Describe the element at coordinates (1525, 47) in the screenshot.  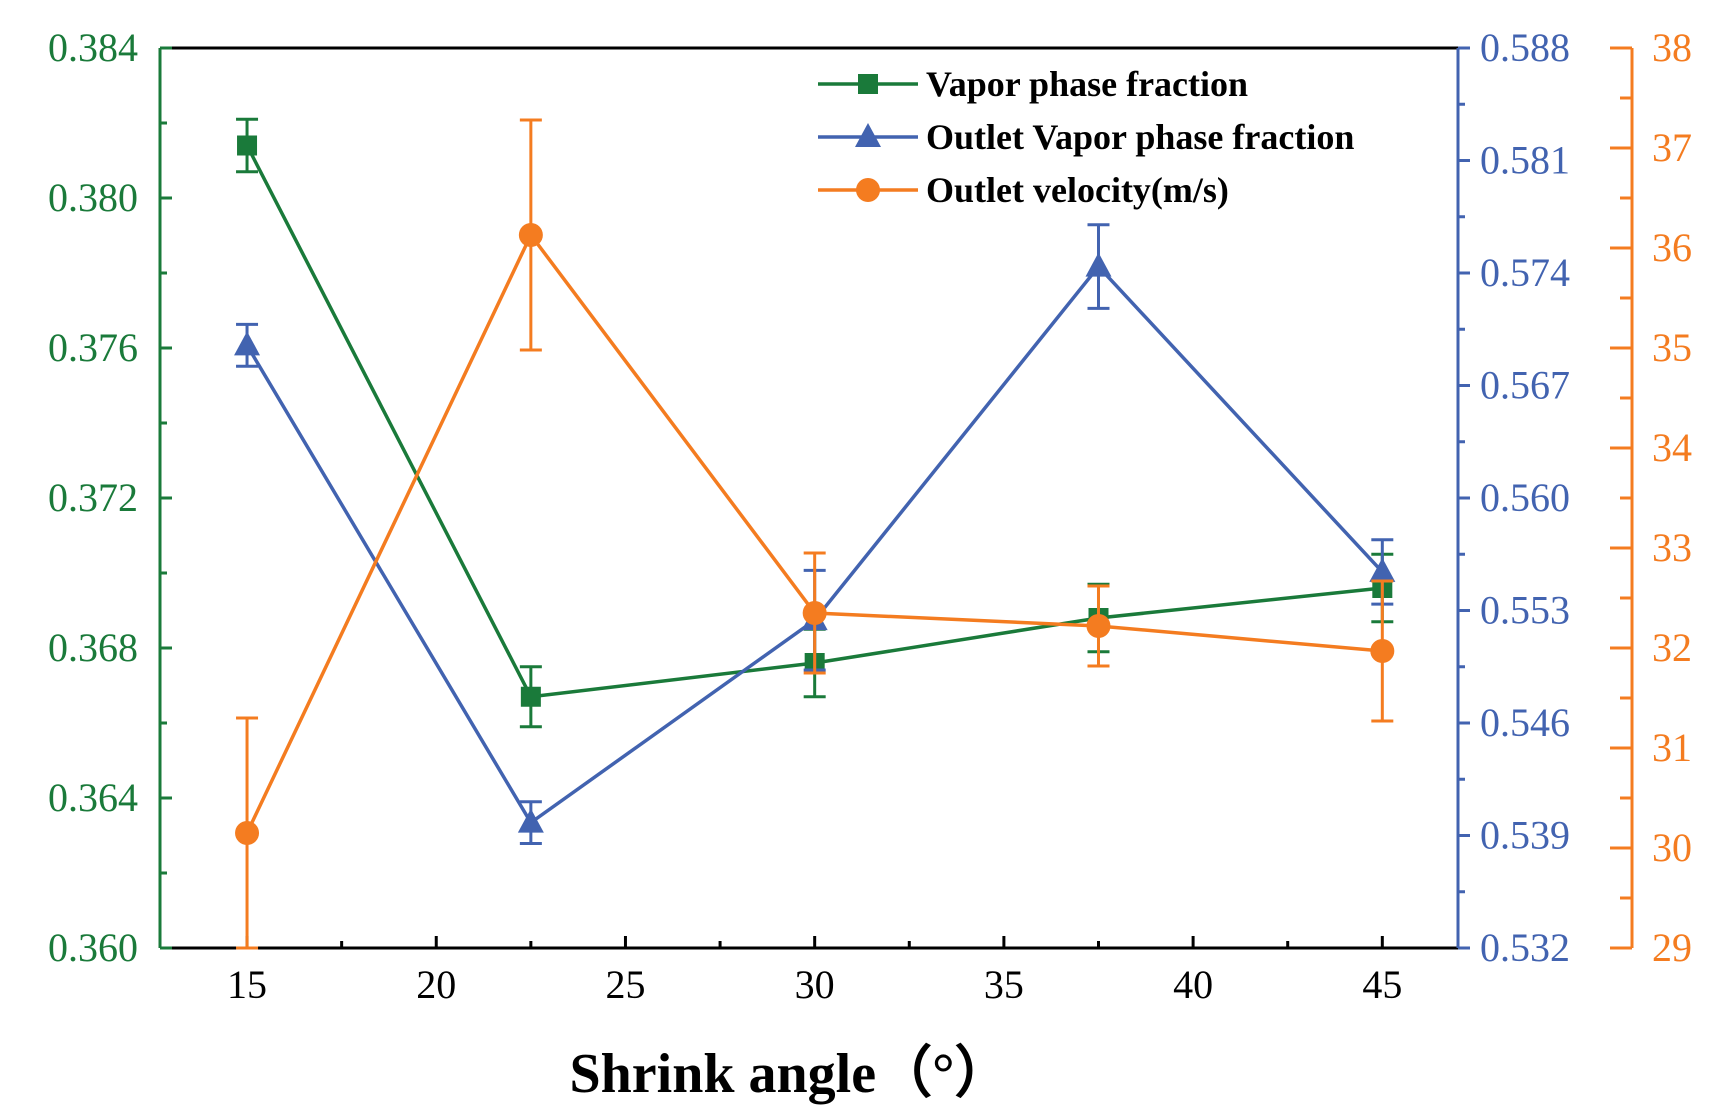
I see `right1-tick-label: 0.588` at that location.